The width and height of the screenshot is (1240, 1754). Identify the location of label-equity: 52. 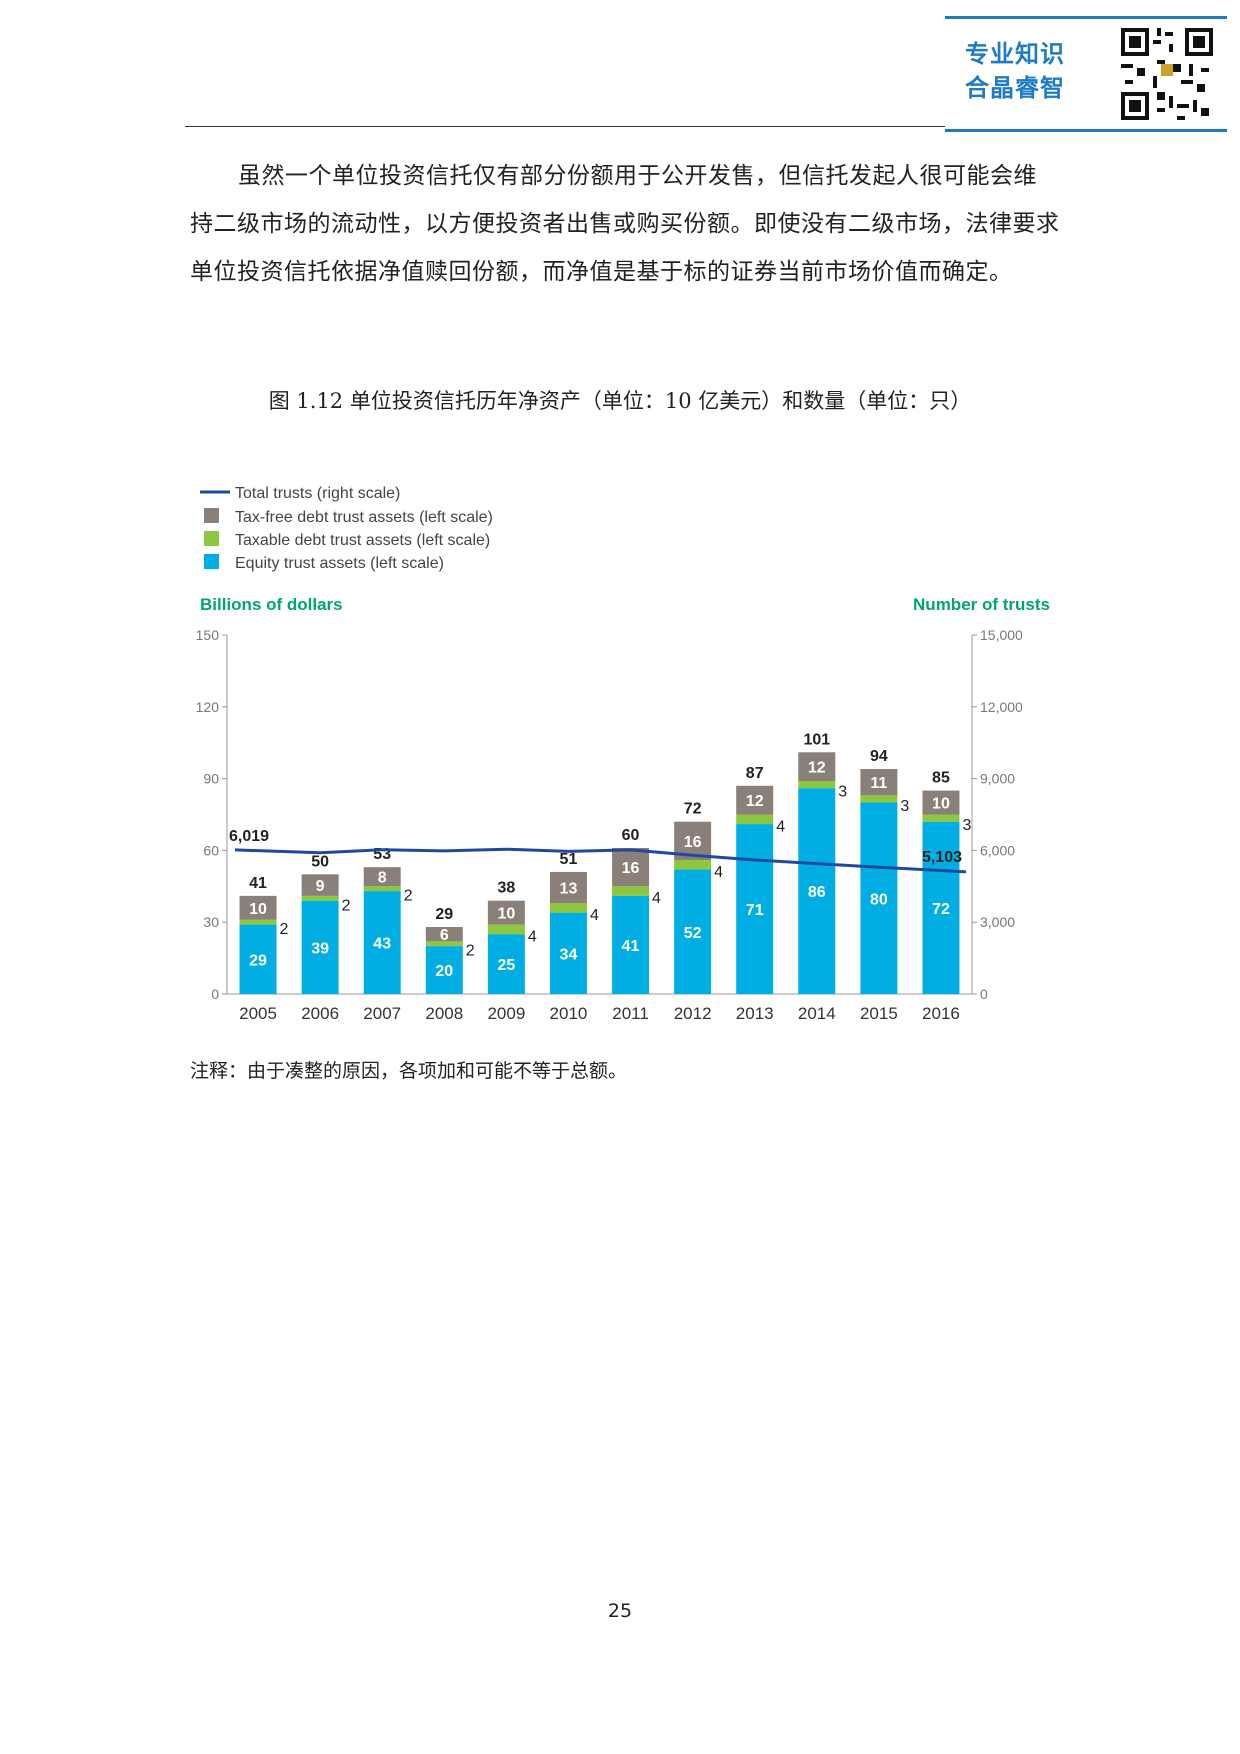
(693, 933).